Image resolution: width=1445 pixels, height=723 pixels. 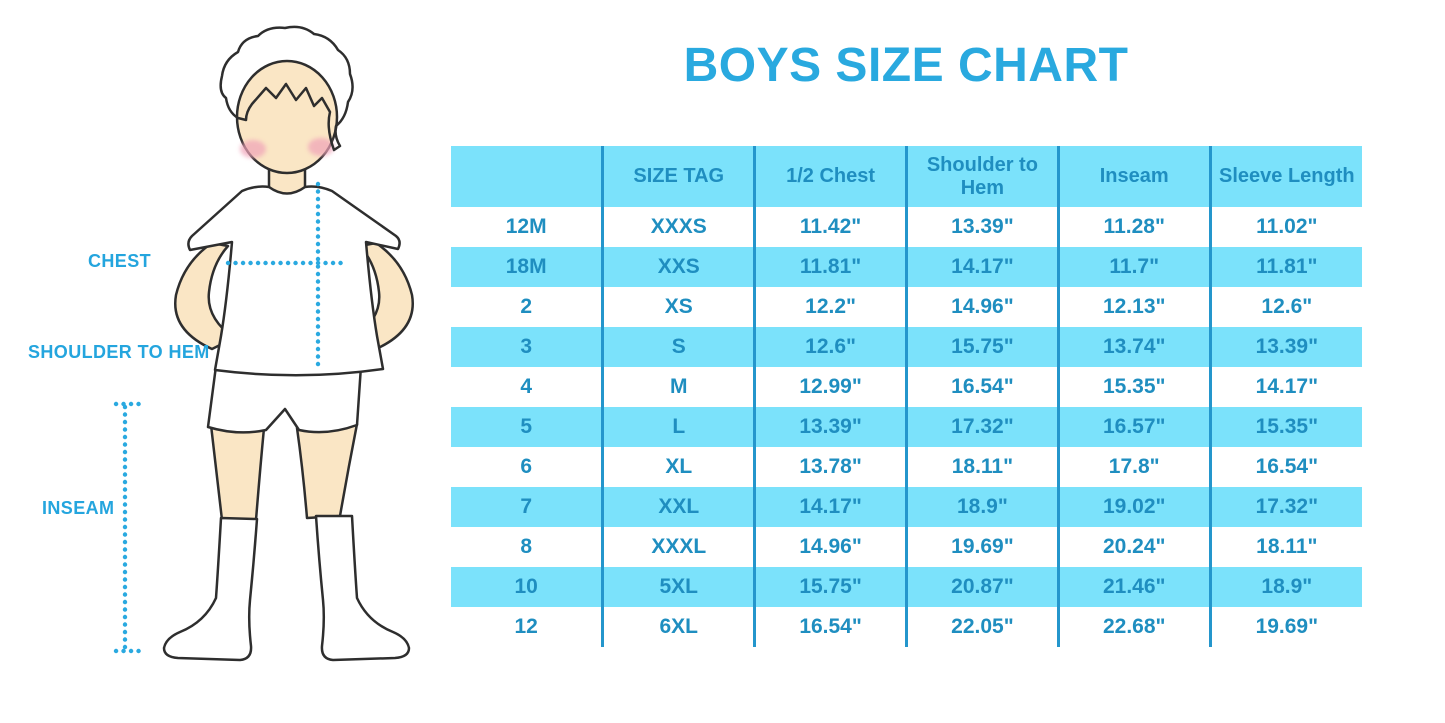 What do you see at coordinates (1133, 547) in the screenshot?
I see `table-cell: 20.24"` at bounding box center [1133, 547].